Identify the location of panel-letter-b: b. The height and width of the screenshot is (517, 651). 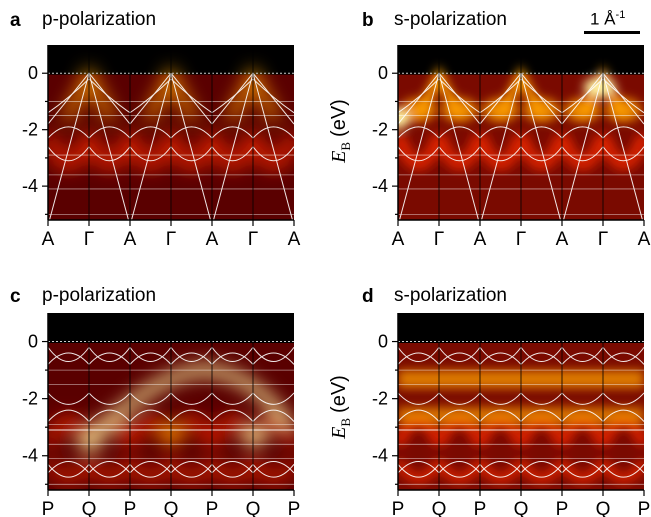
(368, 20).